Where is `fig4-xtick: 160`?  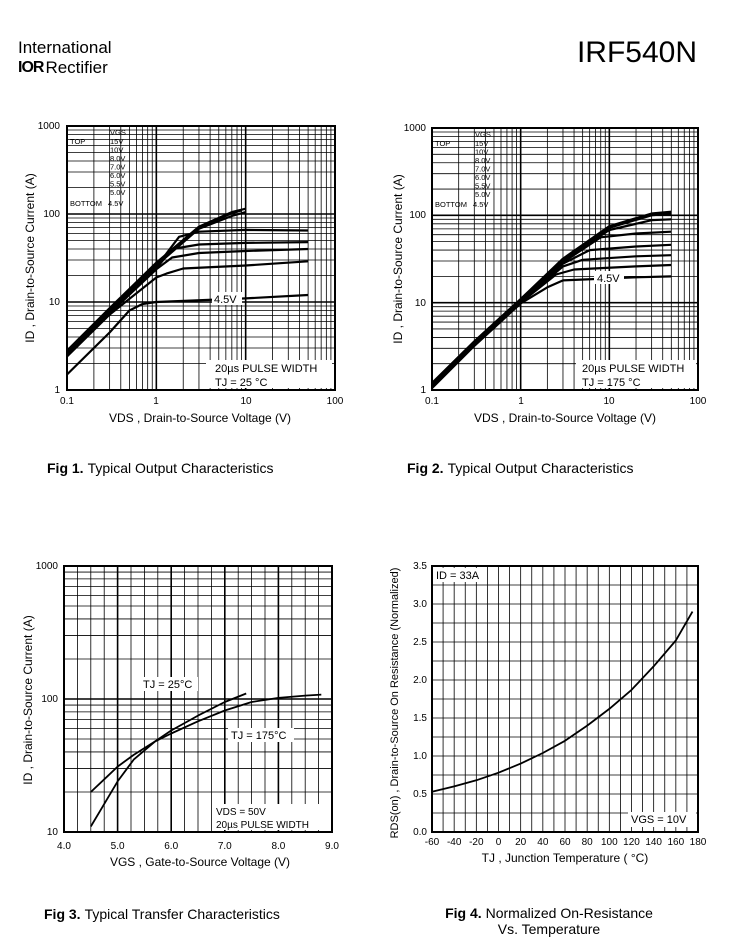 fig4-xtick: 160 is located at coordinates (675, 842).